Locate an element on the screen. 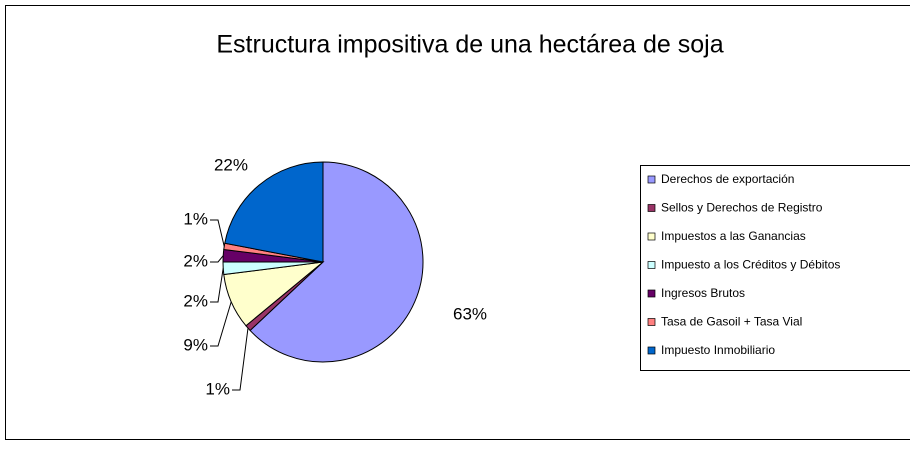  legend-label: Impuesto Inmobiliario is located at coordinates (718, 350).